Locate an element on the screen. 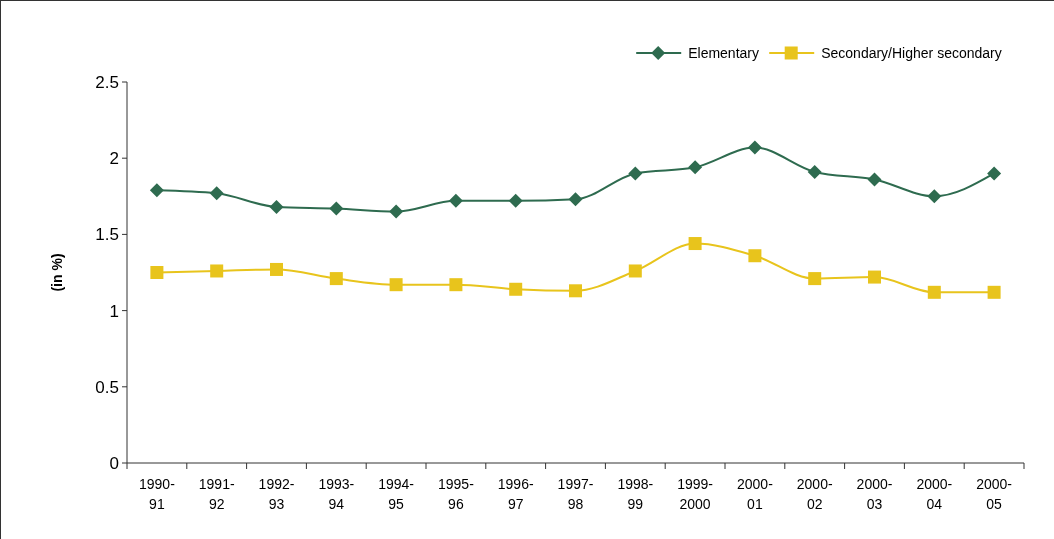 This screenshot has width=1054, height=539. y-tick-label: 1 is located at coordinates (114, 311).